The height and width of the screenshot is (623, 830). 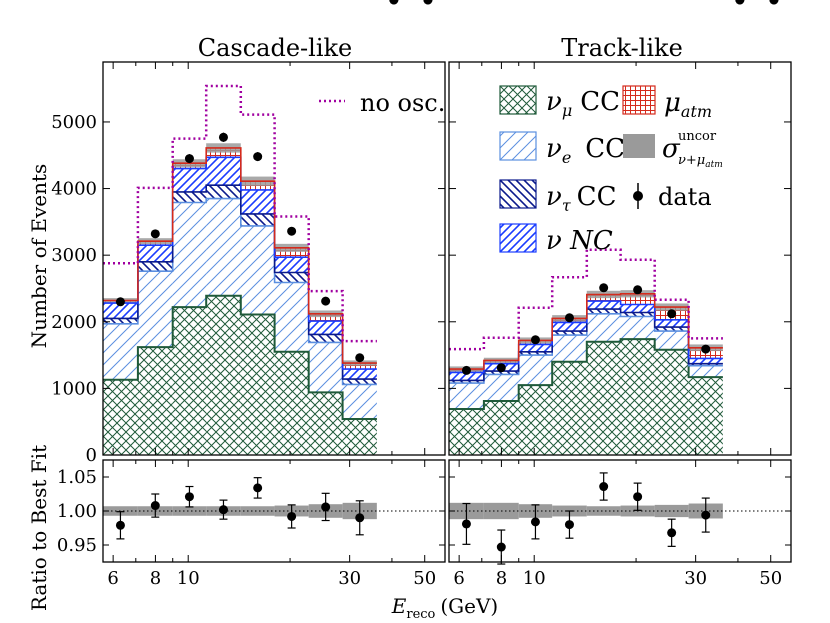 I want to click on legend-nue-cc: νe CC, so click(x=562, y=149).